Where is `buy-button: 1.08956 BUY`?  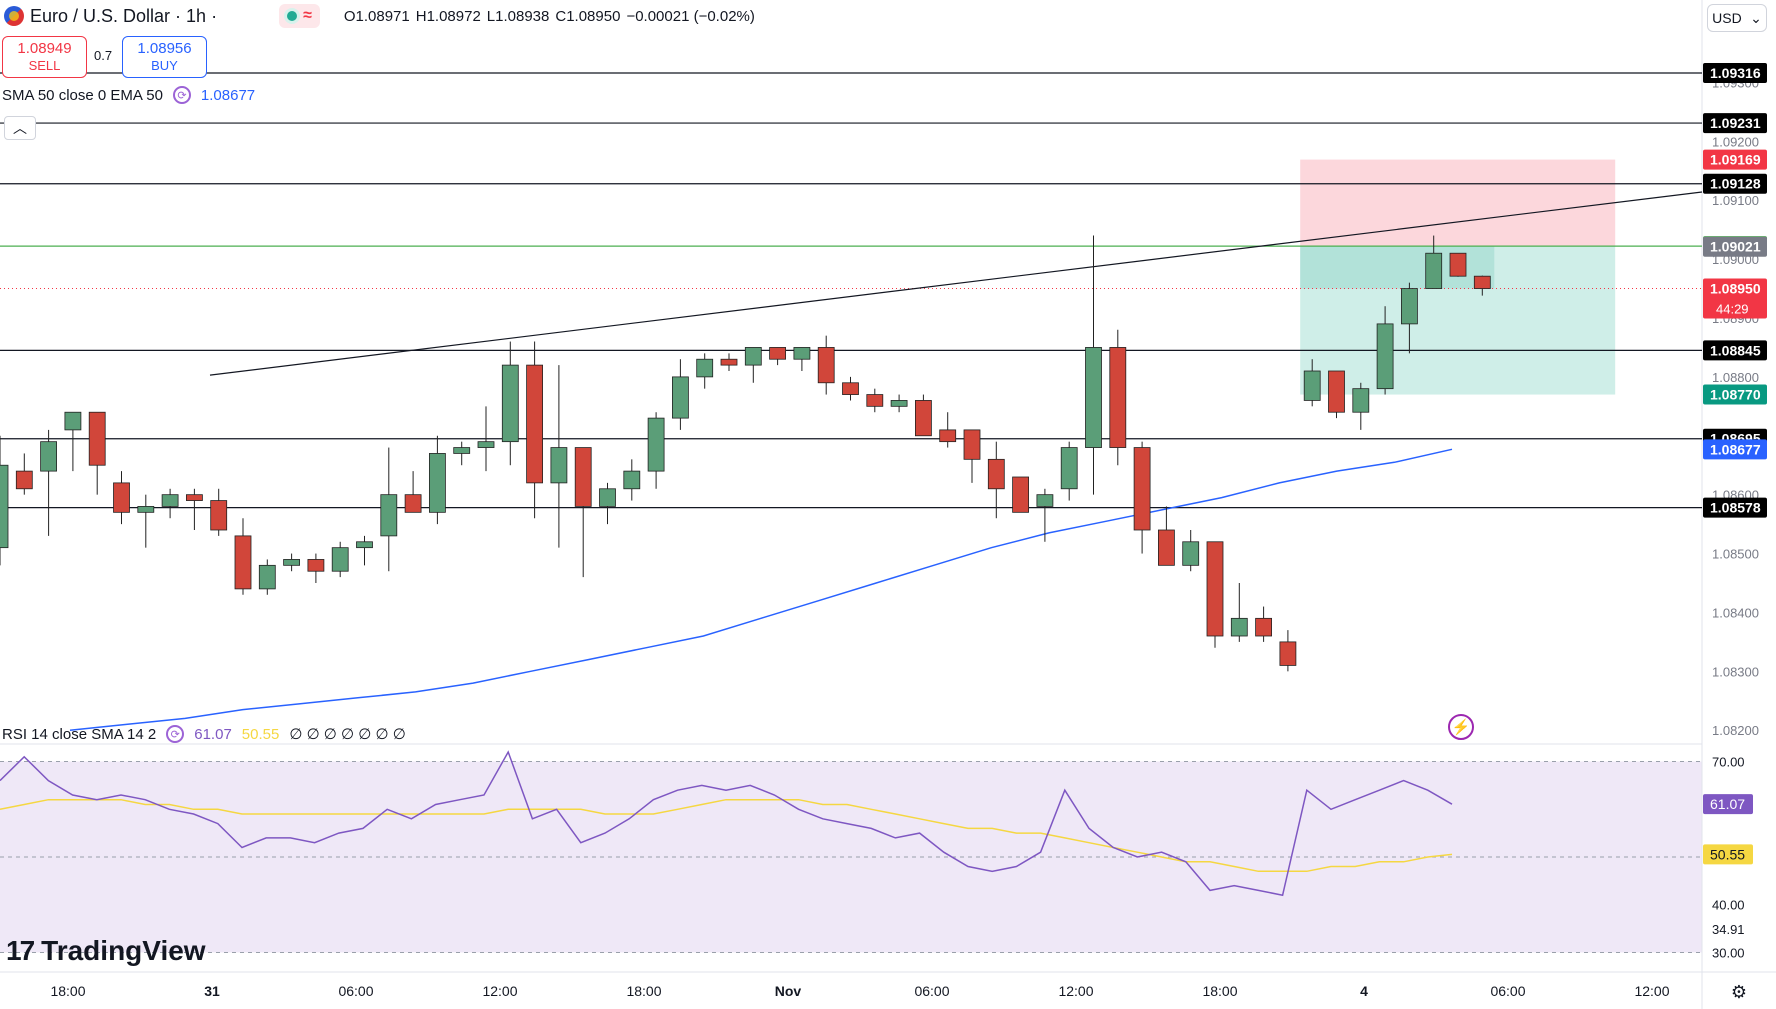
buy-button: 1.08956 BUY is located at coordinates (164, 57).